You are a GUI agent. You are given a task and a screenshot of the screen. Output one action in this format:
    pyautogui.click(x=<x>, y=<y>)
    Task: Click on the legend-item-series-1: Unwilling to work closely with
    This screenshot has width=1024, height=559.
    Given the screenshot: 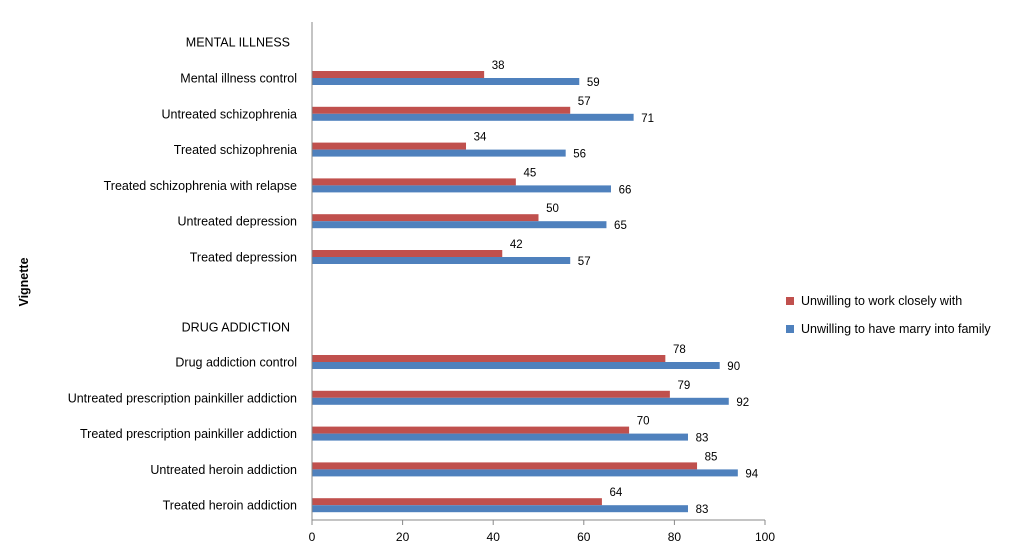 What is the action you would take?
    pyautogui.click(x=888, y=301)
    